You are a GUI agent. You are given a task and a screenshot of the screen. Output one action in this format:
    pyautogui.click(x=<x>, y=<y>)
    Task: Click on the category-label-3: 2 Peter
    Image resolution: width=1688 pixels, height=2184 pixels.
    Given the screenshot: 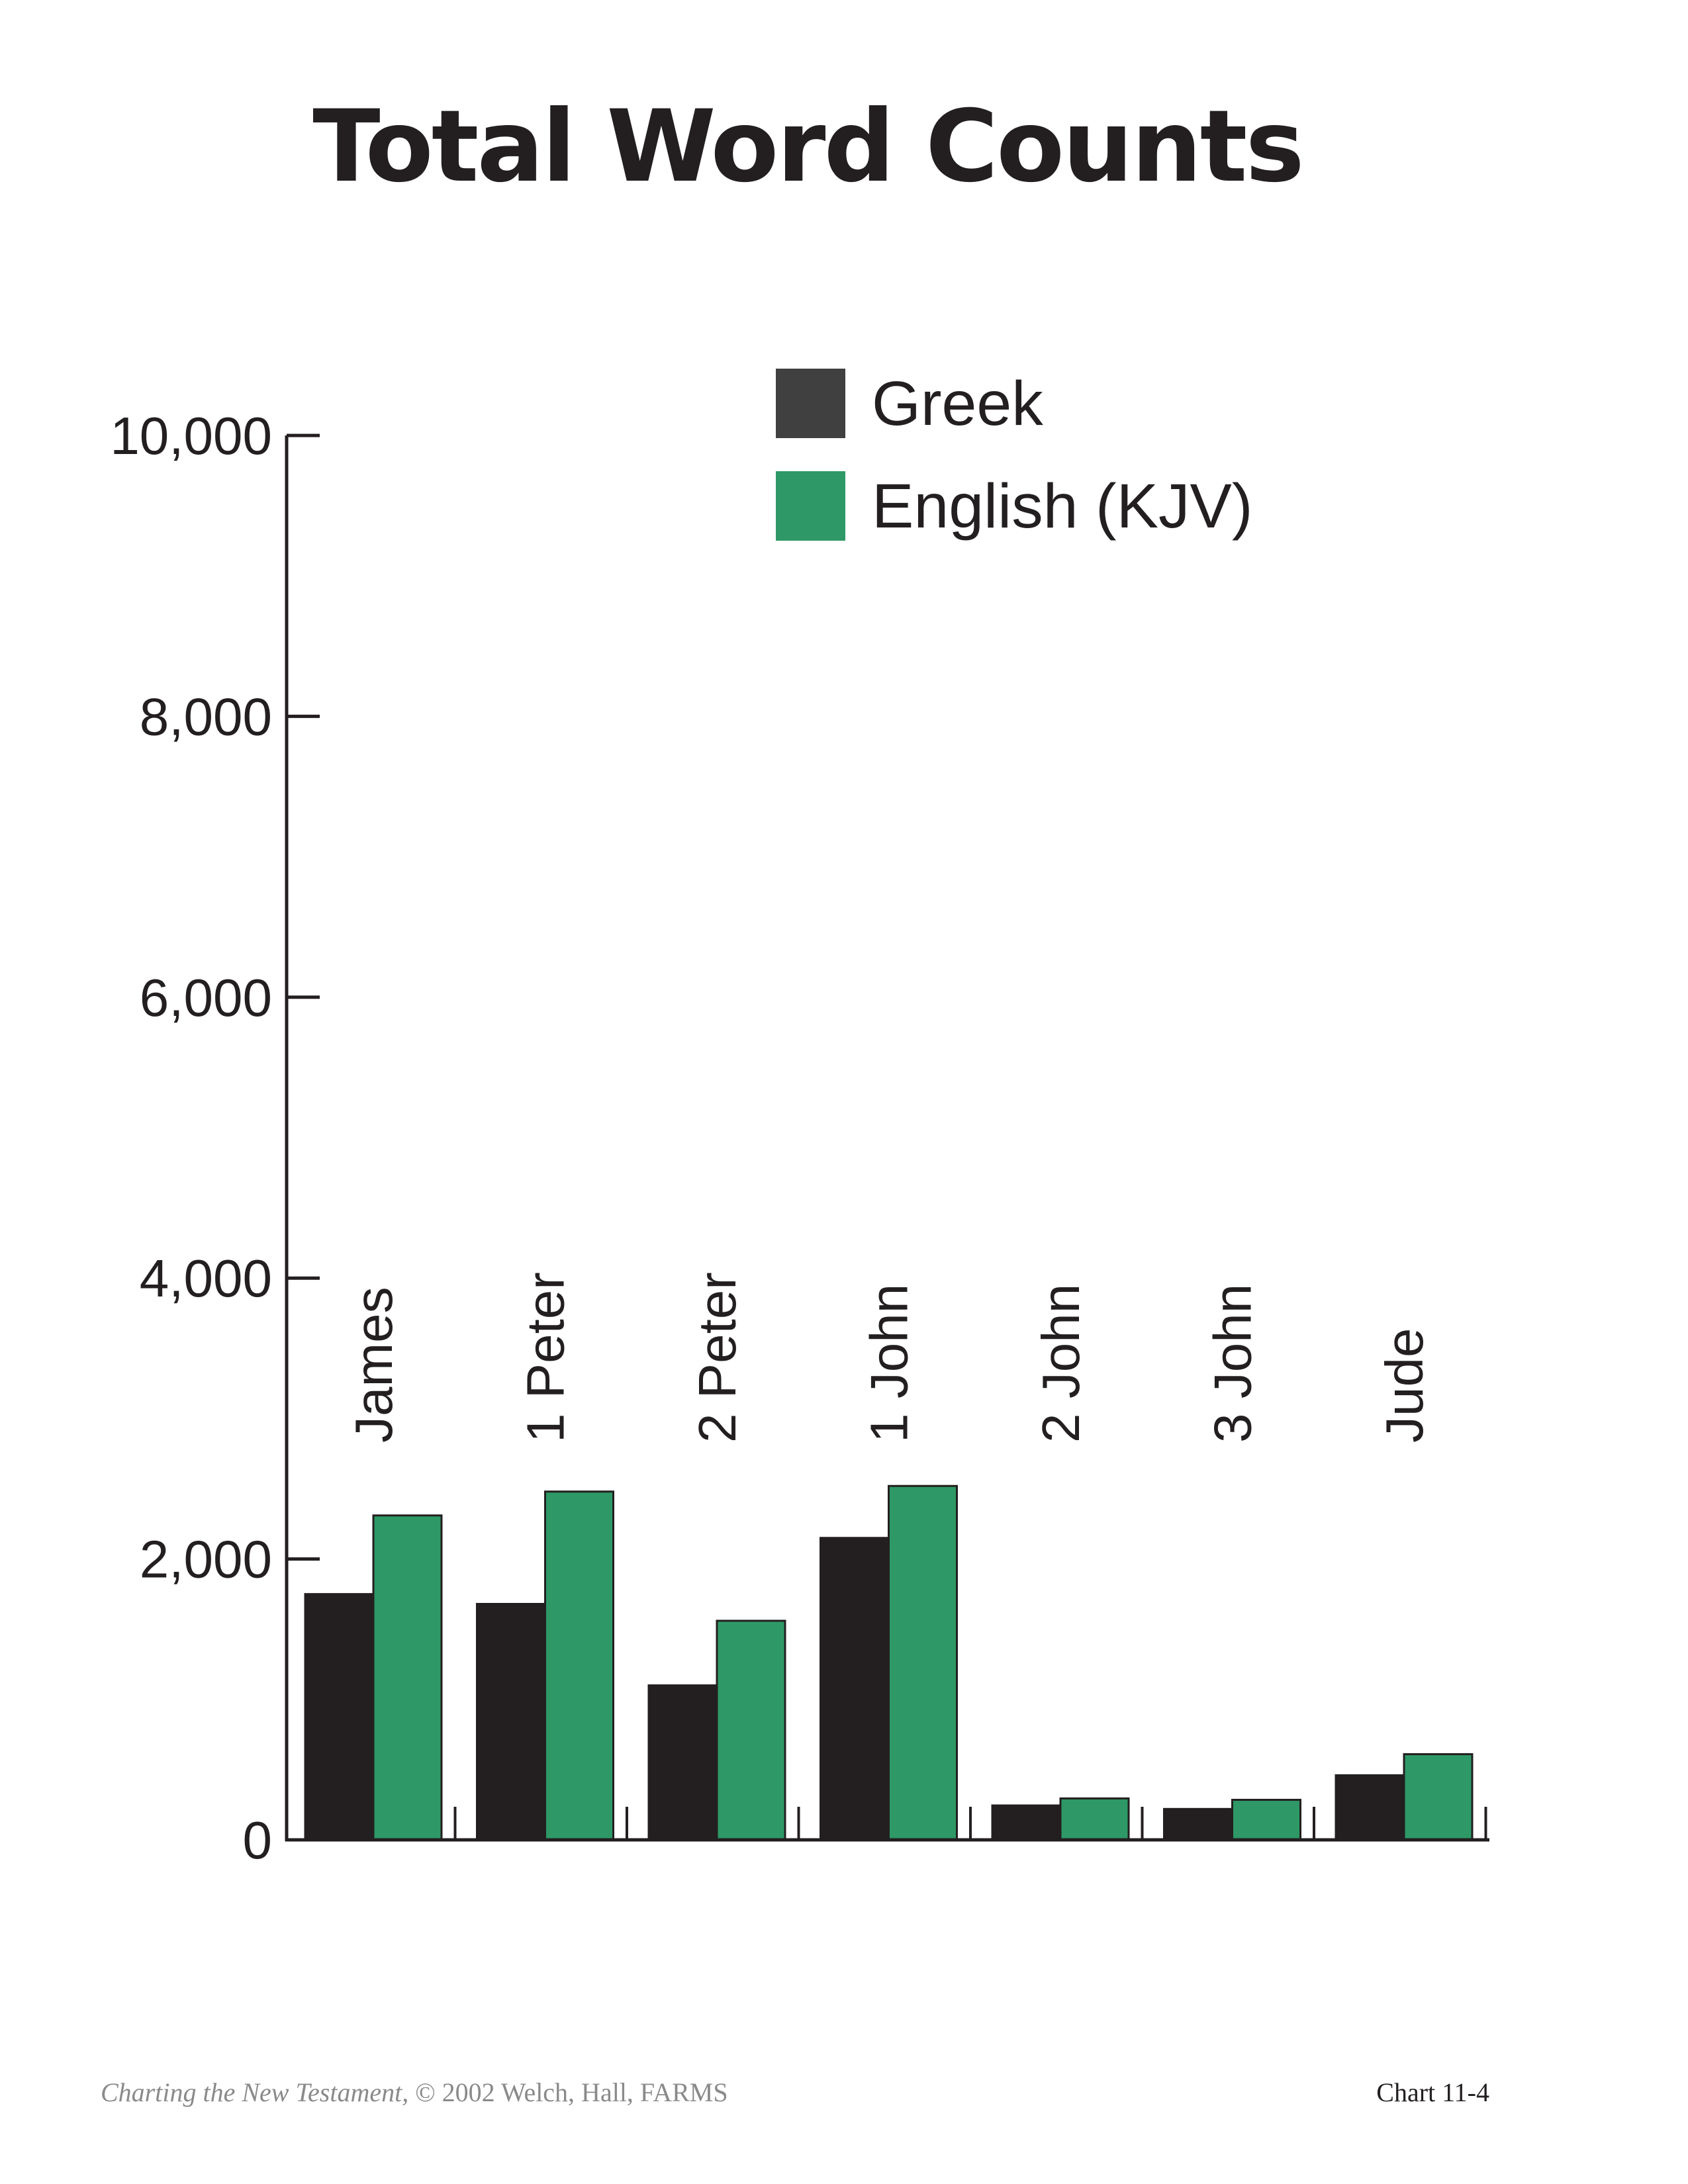 What is the action you would take?
    pyautogui.click(x=717, y=1357)
    